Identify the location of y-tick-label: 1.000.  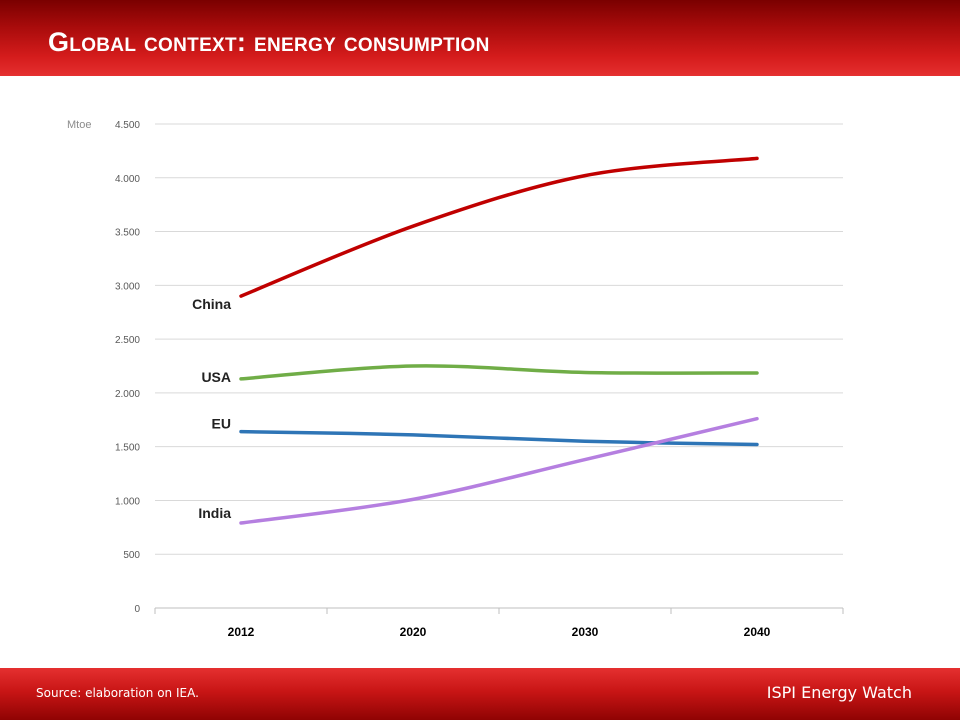
(127, 501).